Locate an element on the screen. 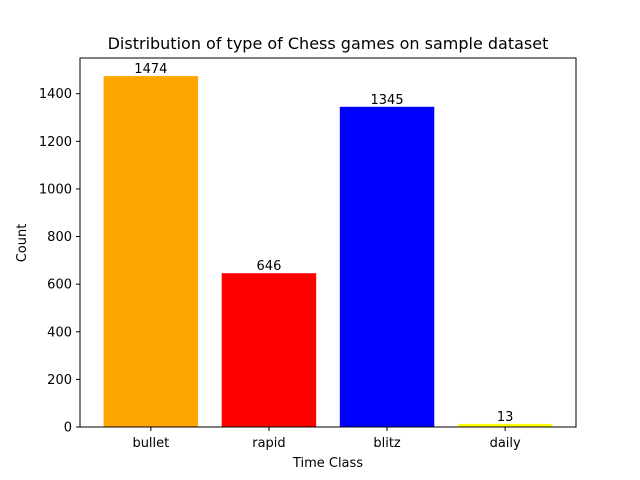 The image size is (640, 480). y-tick-label-0: 0 is located at coordinates (68, 428).